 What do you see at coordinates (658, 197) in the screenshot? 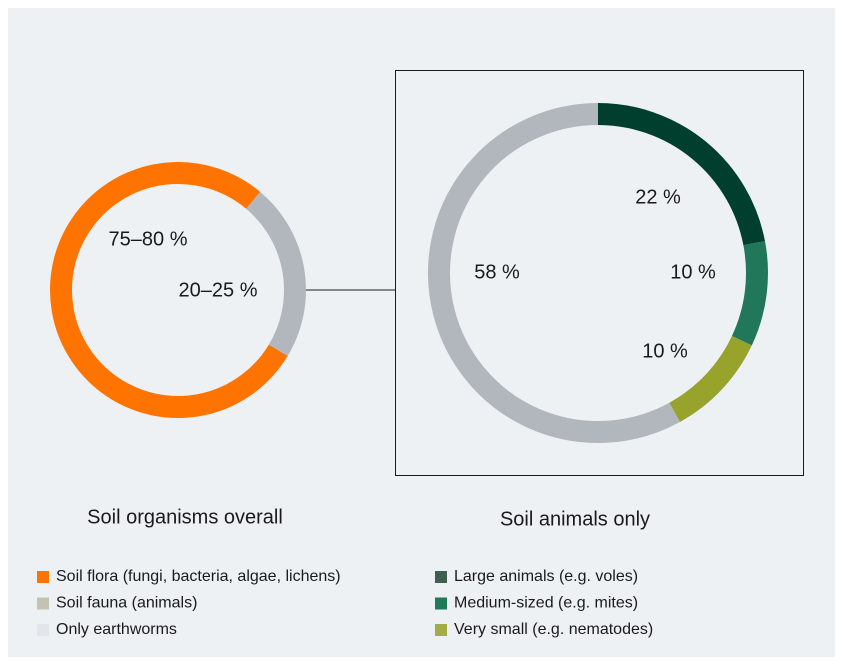
I see `segment-label: 22 %` at bounding box center [658, 197].